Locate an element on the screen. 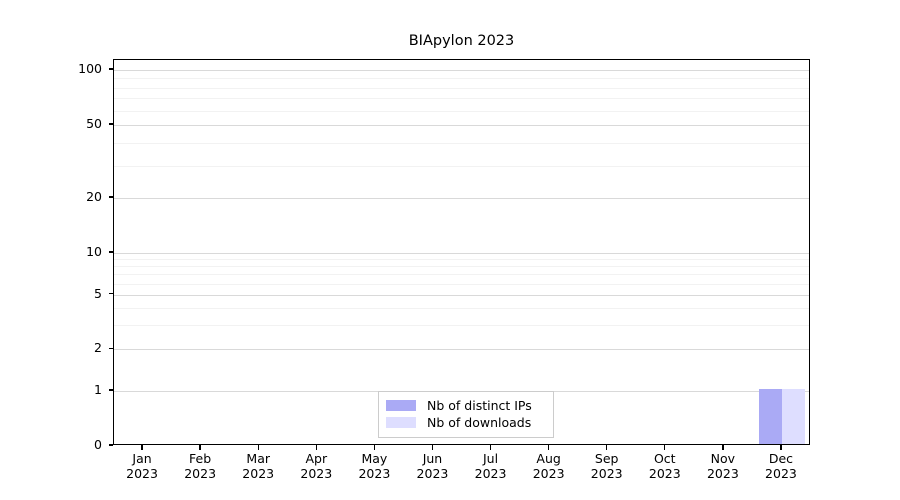 This screenshot has height=500, width=900. legend-item: Nb of downloads is located at coordinates (466, 422).